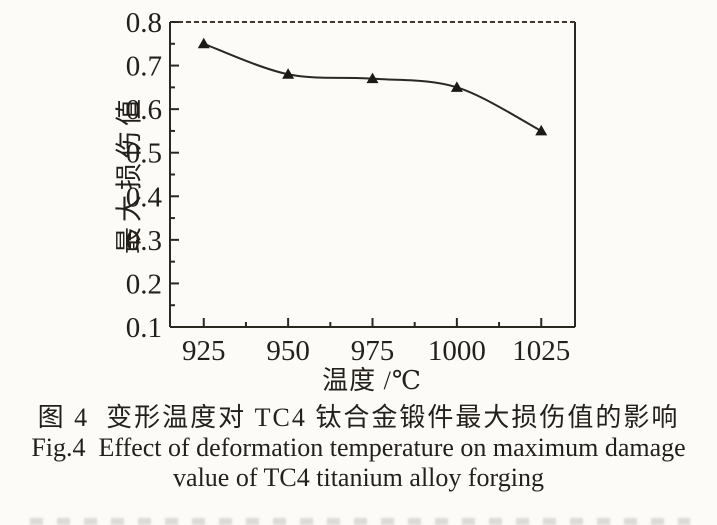 The width and height of the screenshot is (717, 525). What do you see at coordinates (372, 380) in the screenshot?
I see `x-axis-label: 温度 /℃` at bounding box center [372, 380].